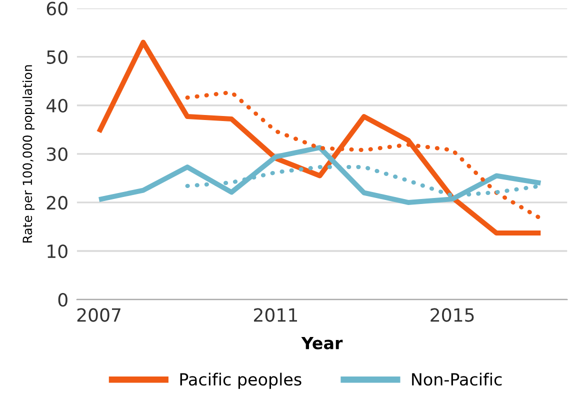  I want to click on x-tick-label: 2007, so click(98, 315).